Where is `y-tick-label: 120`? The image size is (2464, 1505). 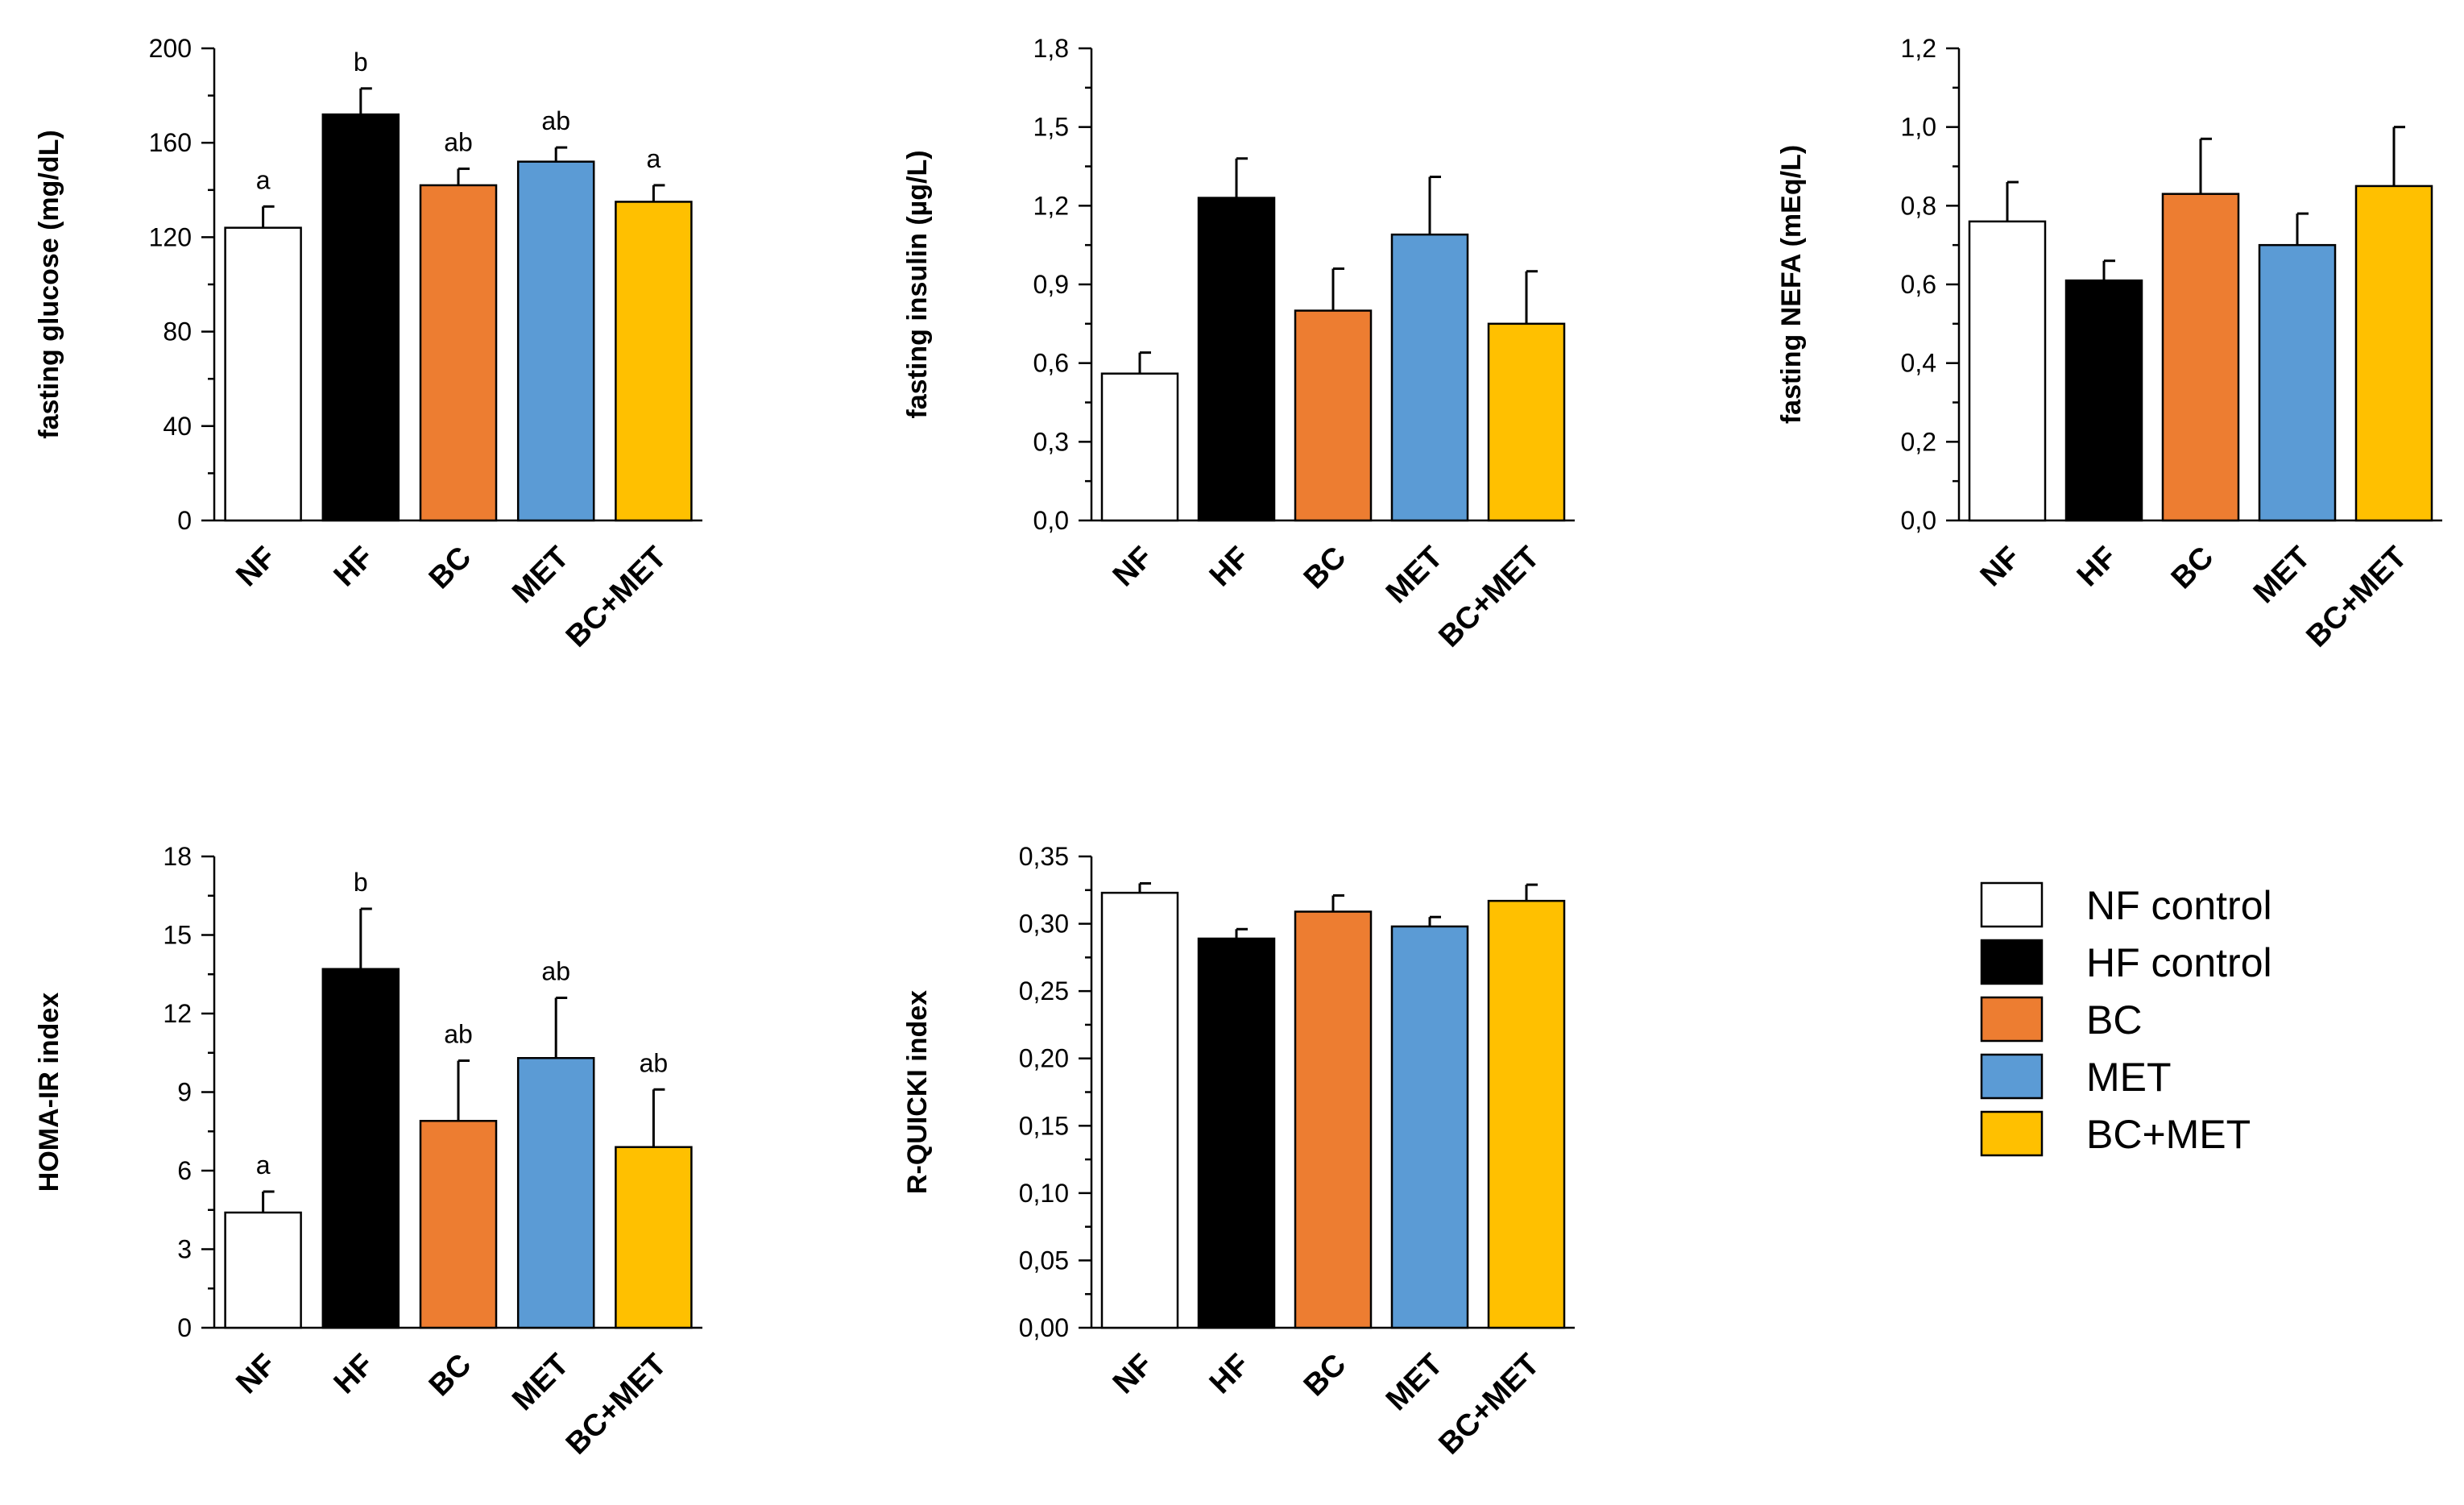 y-tick-label: 120 is located at coordinates (170, 236).